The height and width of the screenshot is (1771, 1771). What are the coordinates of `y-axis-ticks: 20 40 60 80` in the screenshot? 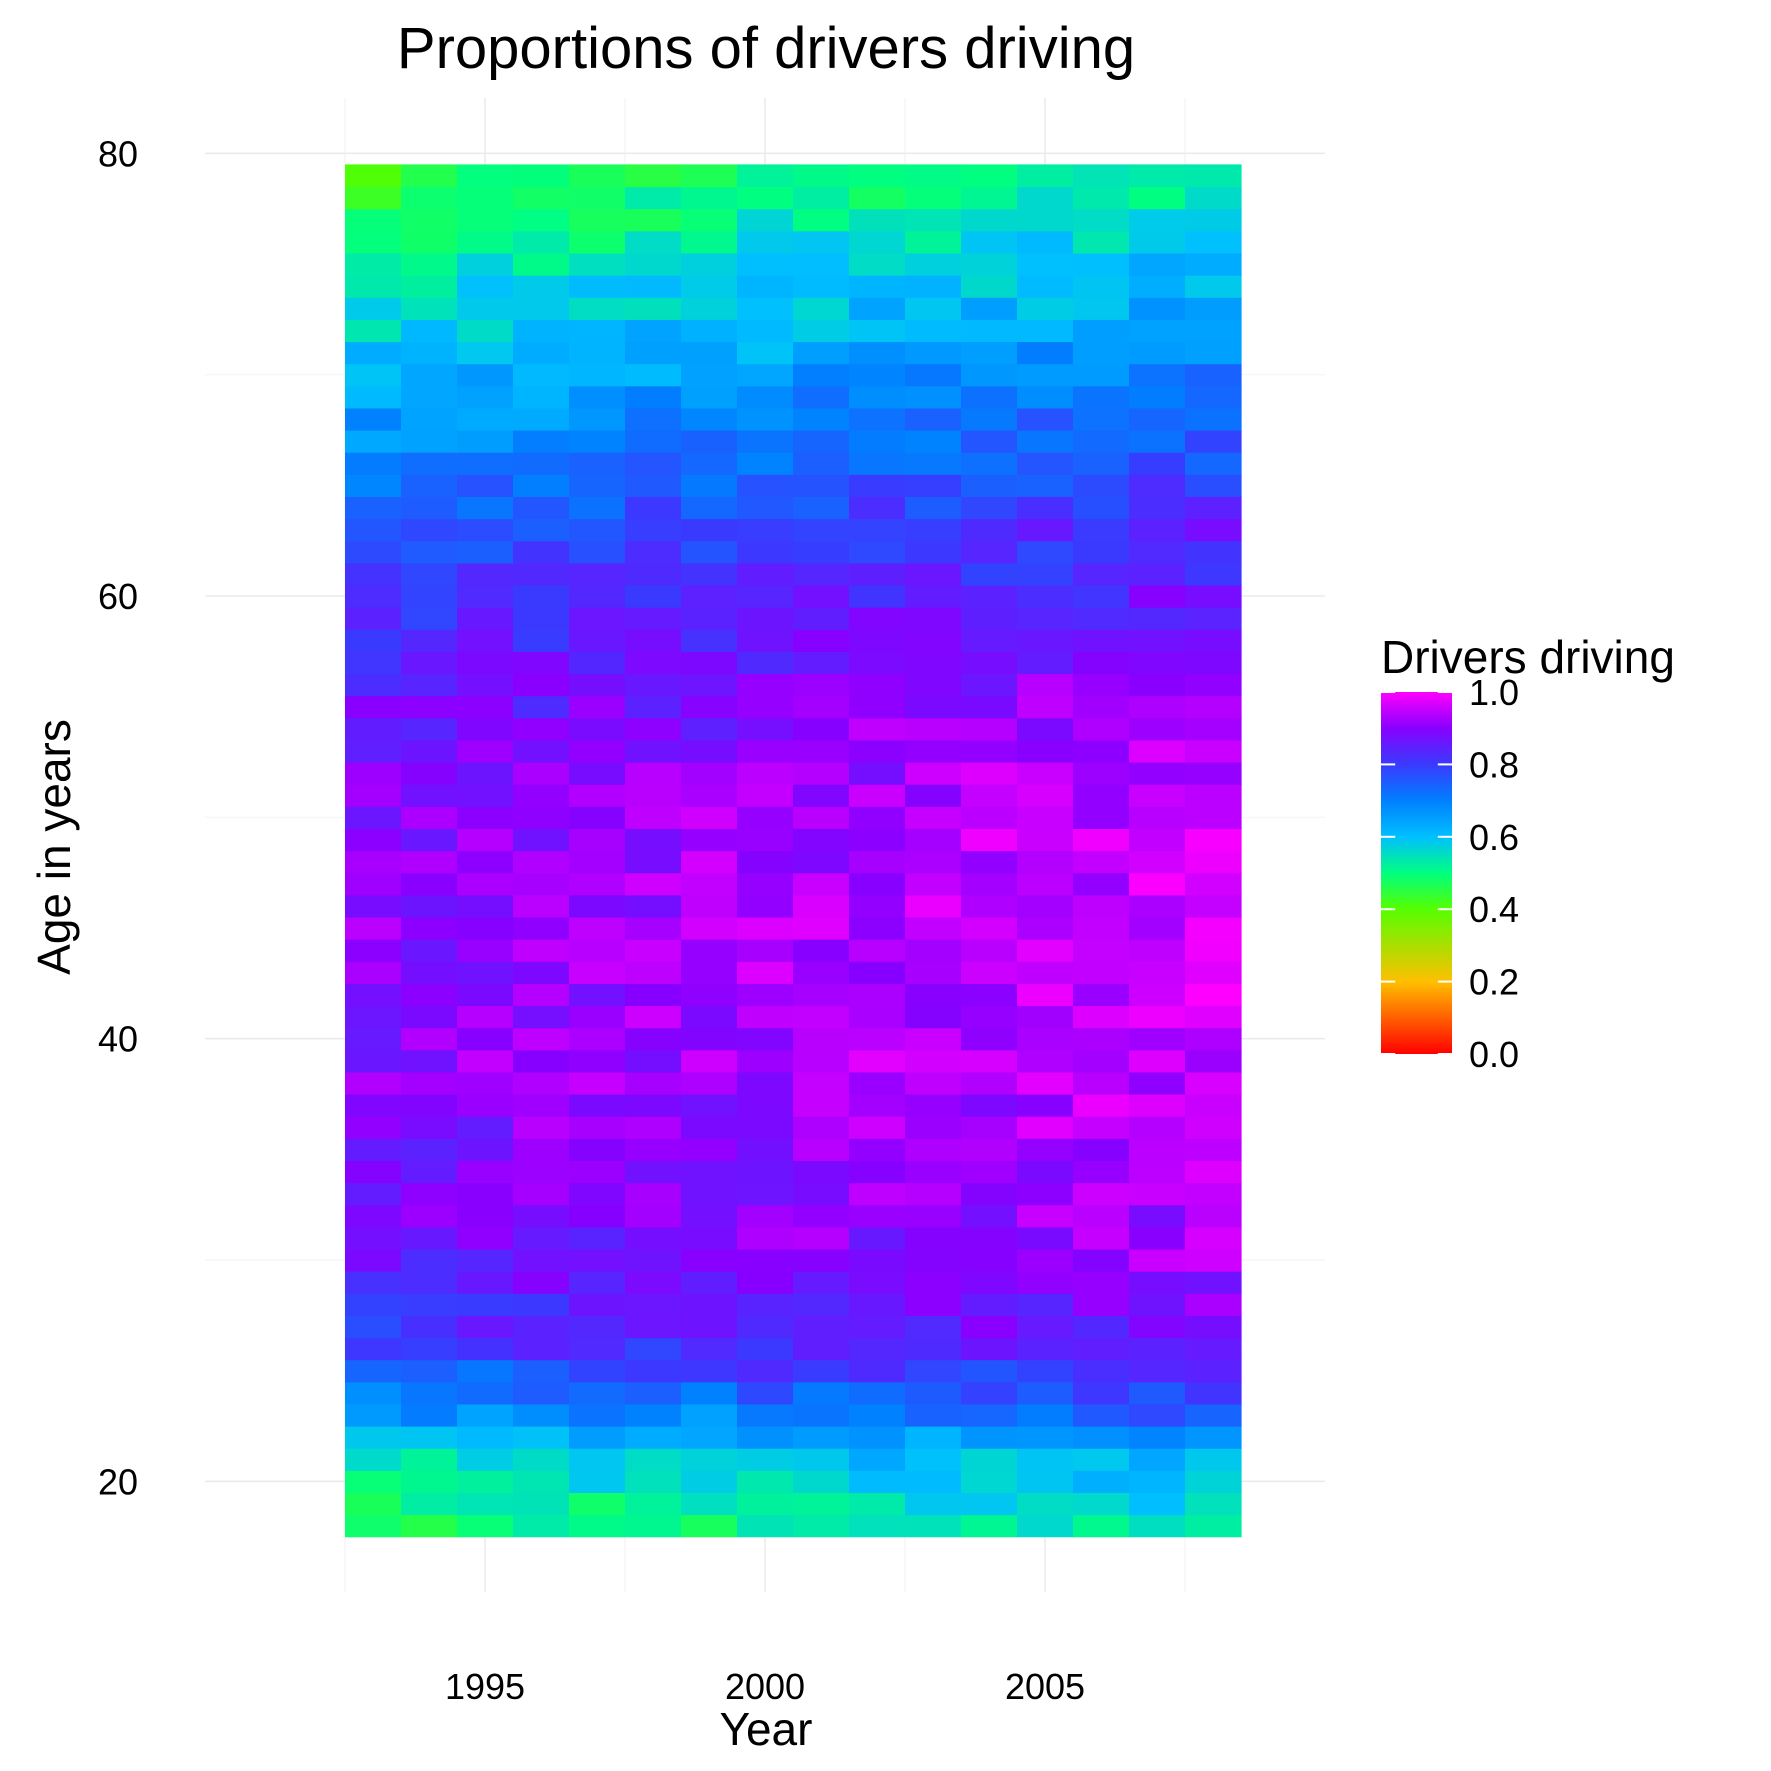 It's located at (118, 817).